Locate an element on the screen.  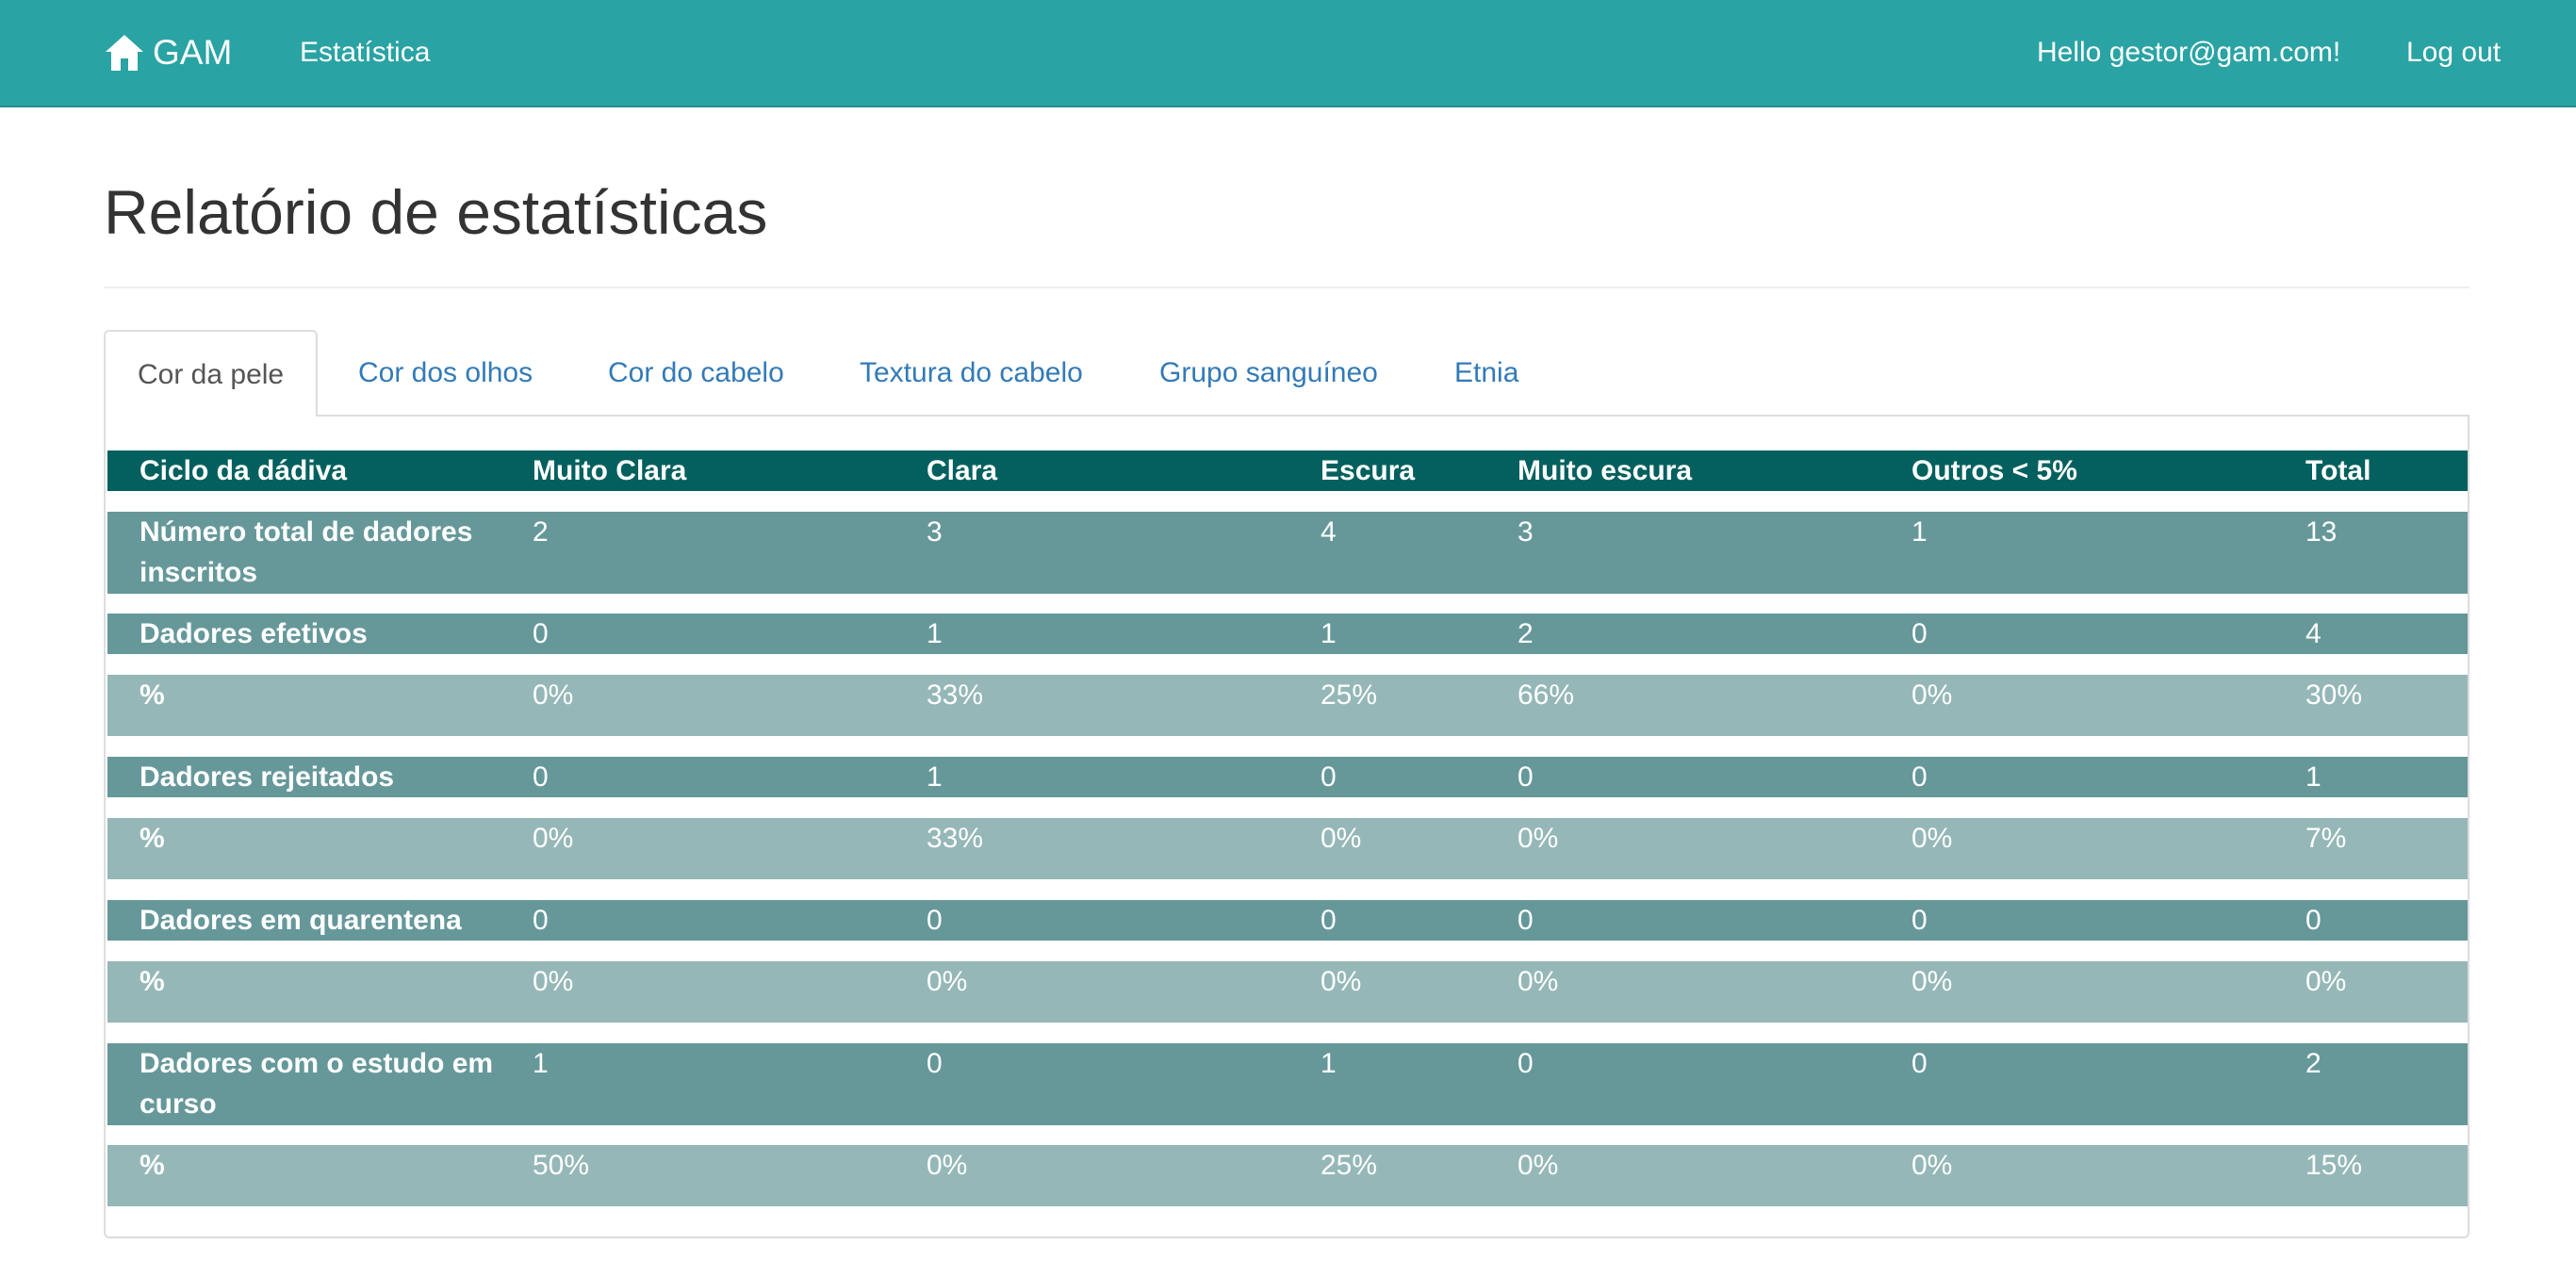
column-header: Muito Clara is located at coordinates (610, 470).